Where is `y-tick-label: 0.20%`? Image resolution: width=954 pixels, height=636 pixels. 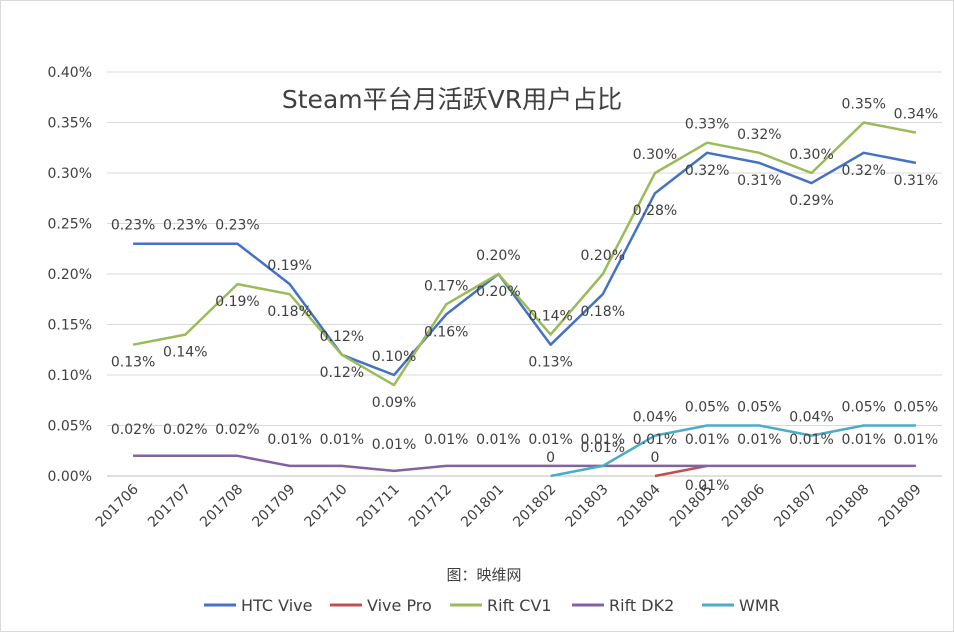 y-tick-label: 0.20% is located at coordinates (70, 275).